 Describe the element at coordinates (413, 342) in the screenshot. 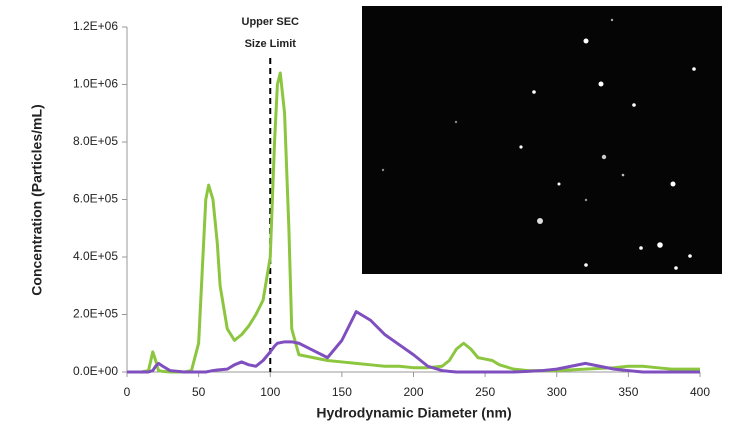

I see `series-line` at that location.